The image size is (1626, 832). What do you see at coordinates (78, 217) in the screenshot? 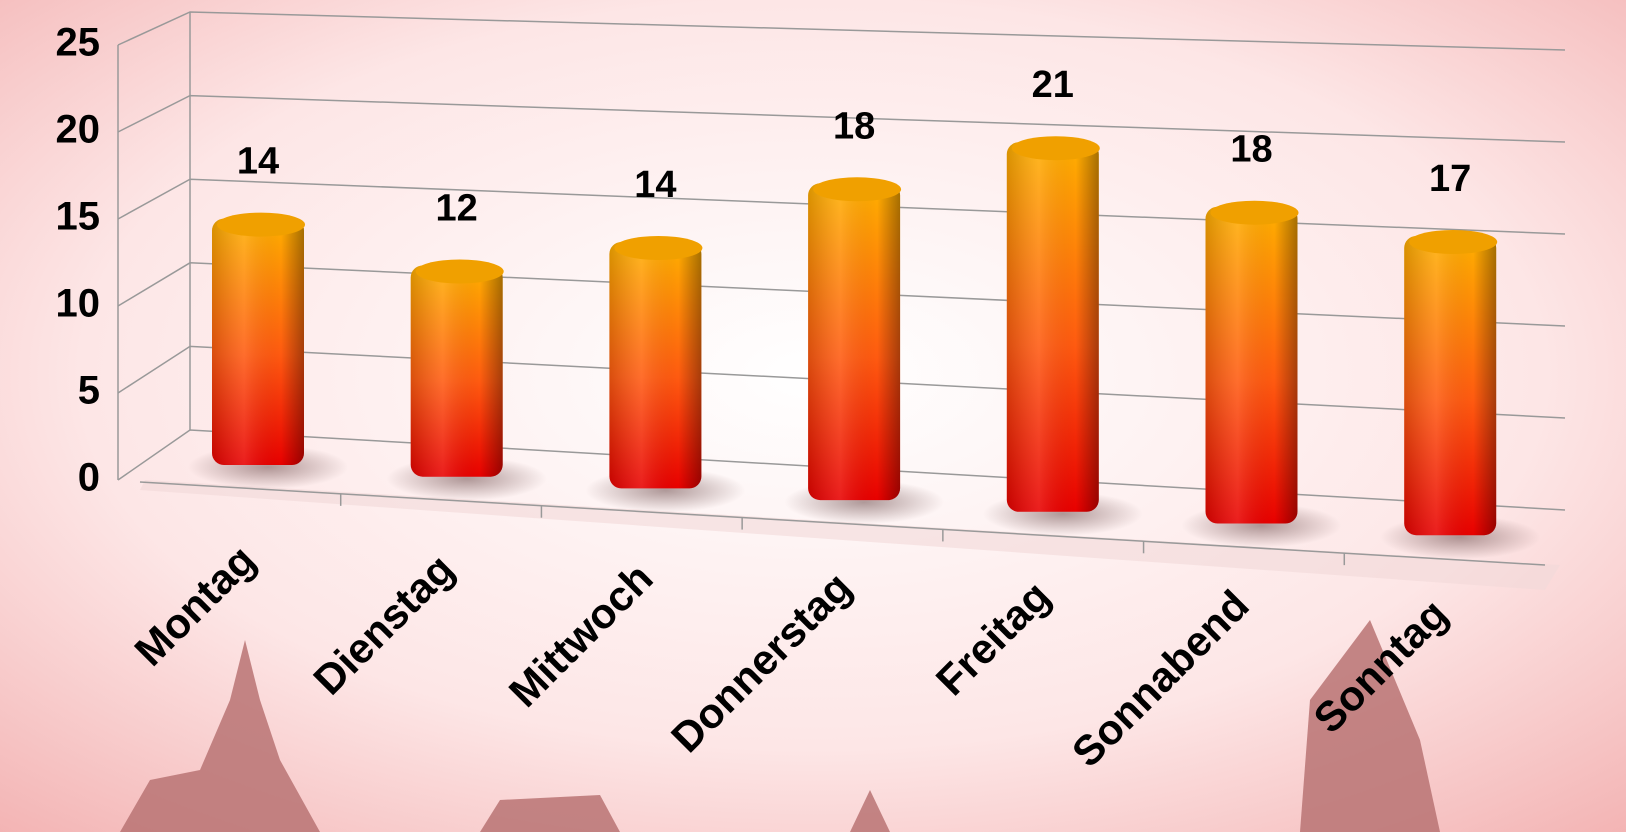
I see `y-tick-label: 15` at bounding box center [78, 217].